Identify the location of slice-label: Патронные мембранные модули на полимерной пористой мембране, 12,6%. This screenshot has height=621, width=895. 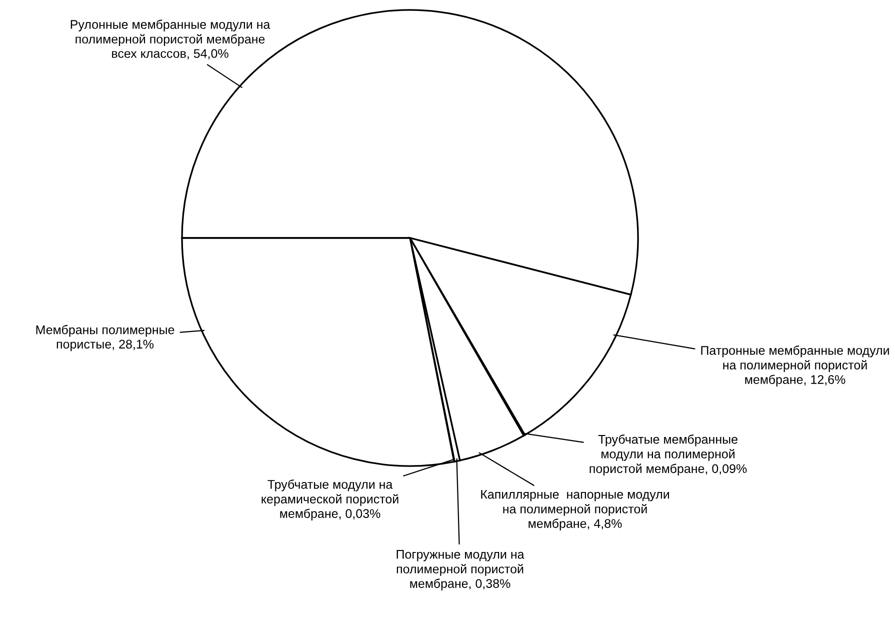
(795, 366).